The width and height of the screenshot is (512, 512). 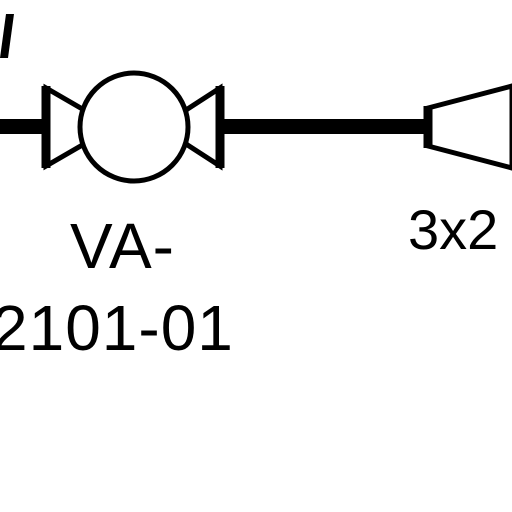 What do you see at coordinates (203, 127) in the screenshot?
I see `valve-right-body` at bounding box center [203, 127].